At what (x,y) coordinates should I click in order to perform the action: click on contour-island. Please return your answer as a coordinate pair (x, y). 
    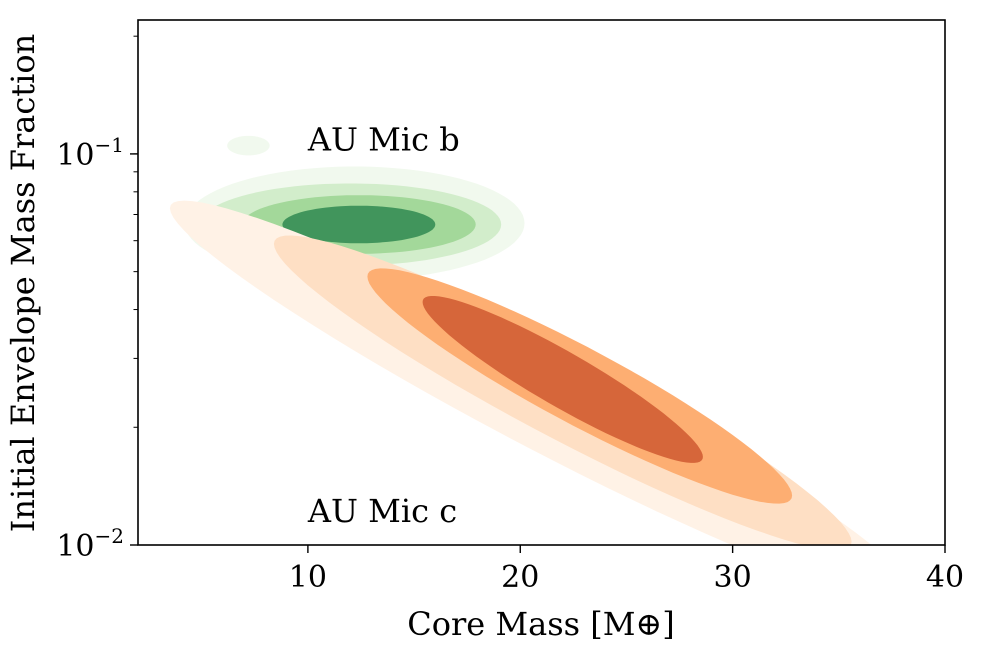
    Looking at the image, I should click on (248, 145).